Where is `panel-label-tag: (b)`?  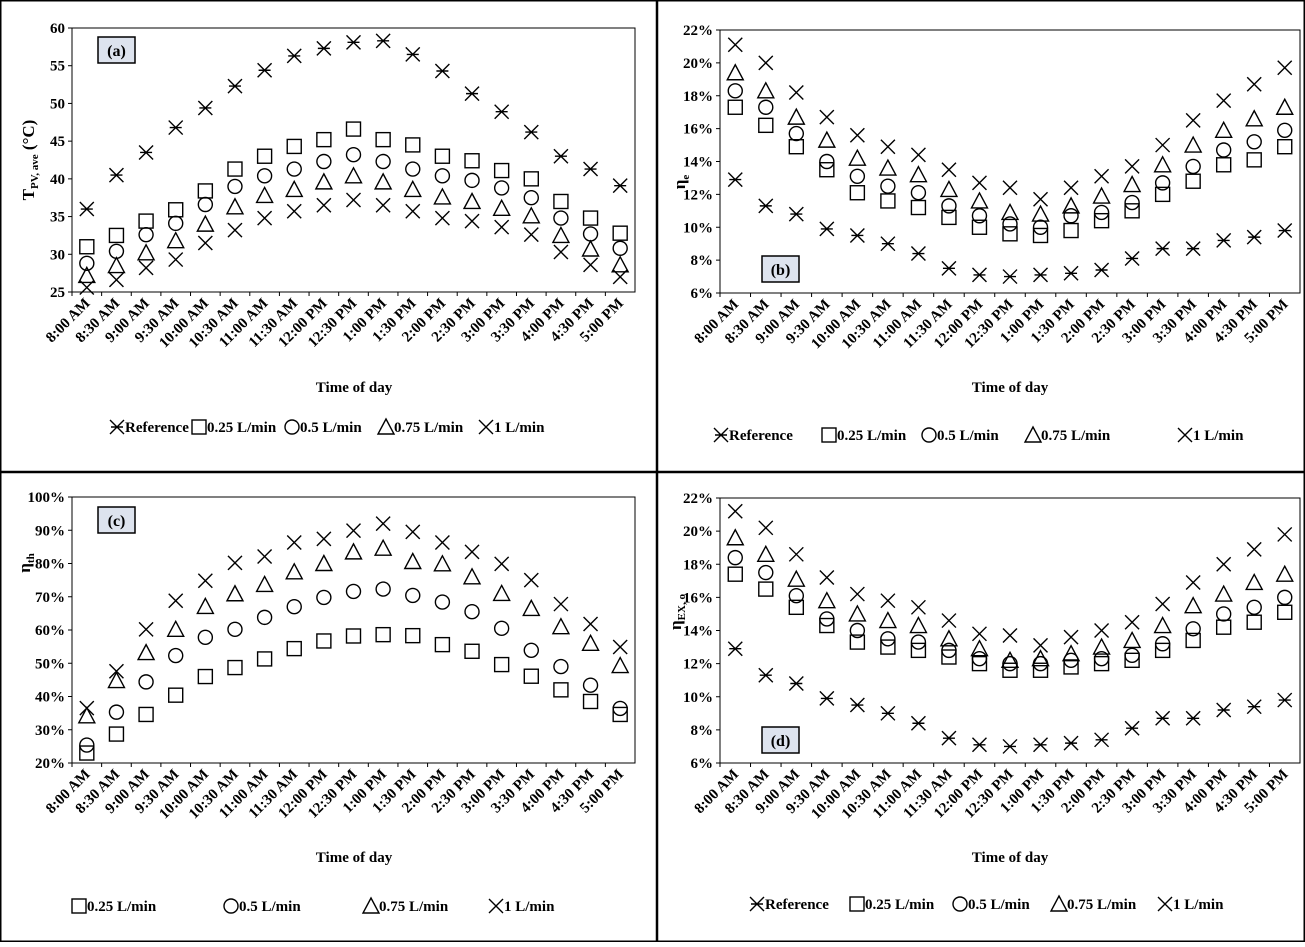 panel-label-tag: (b) is located at coordinates (780, 269).